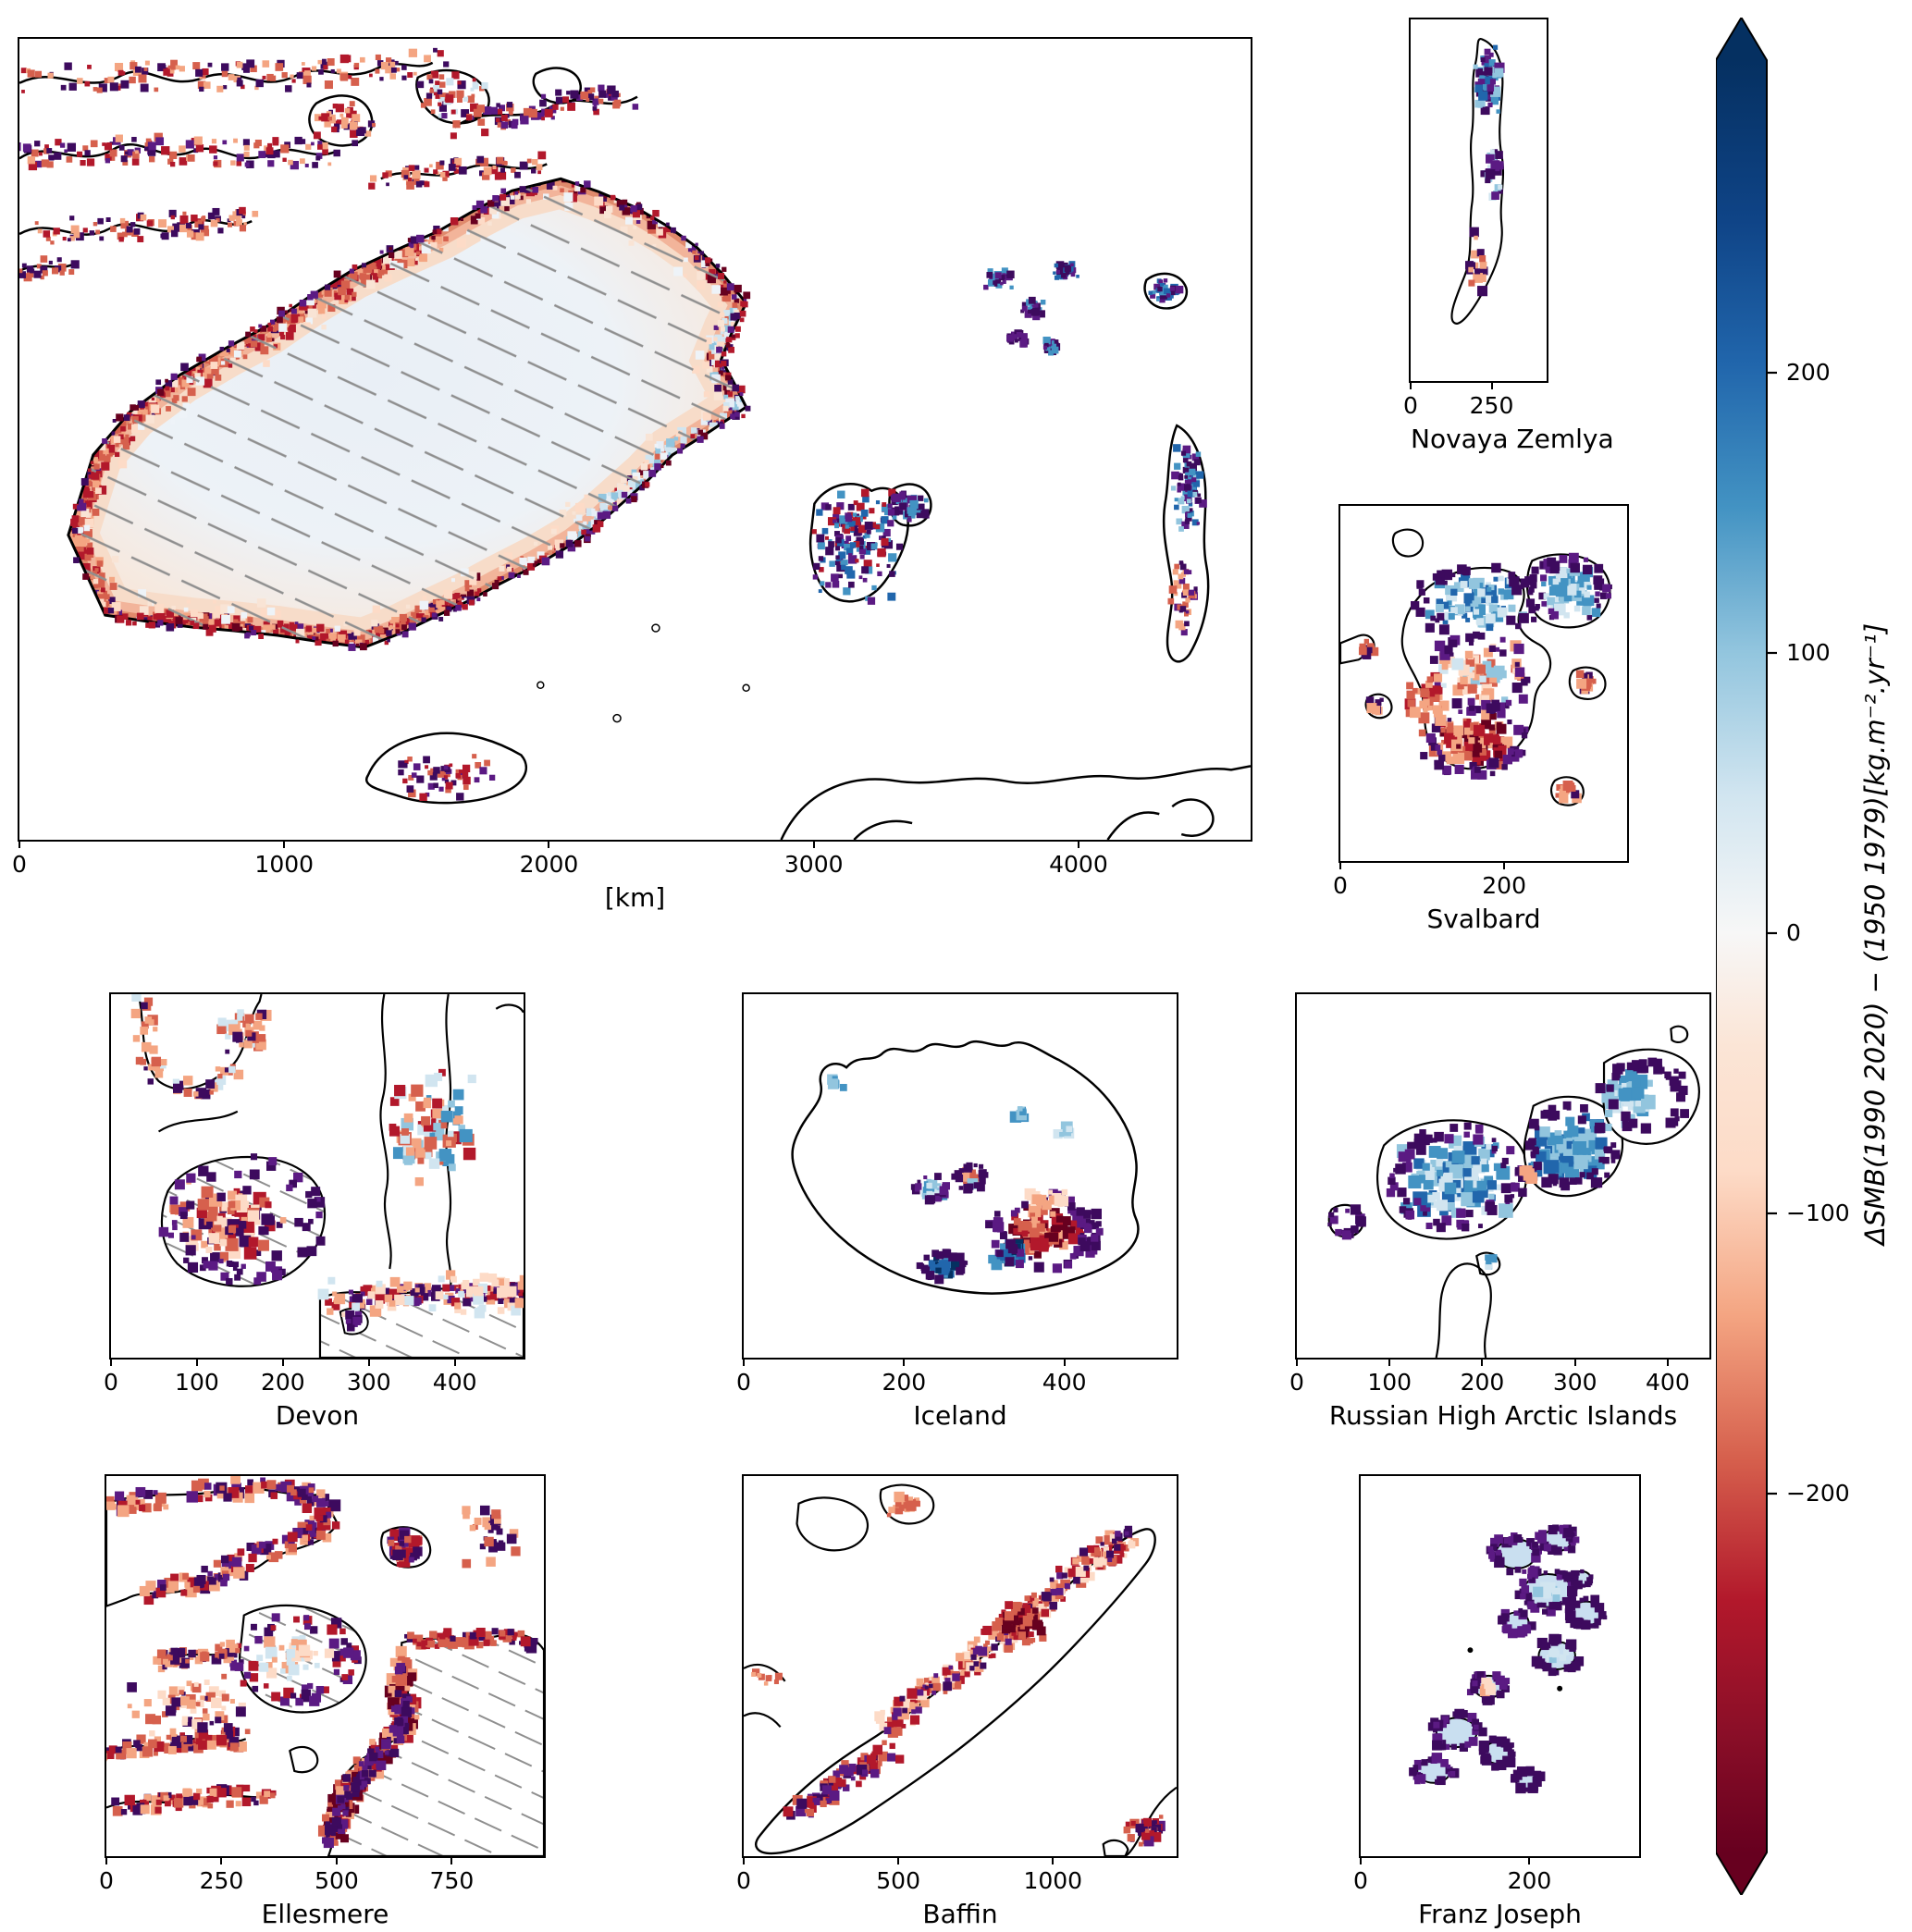 Image resolution: width=1912 pixels, height=1932 pixels. I want to click on panel-baffin: 0 500 1000 Baffin, so click(957, 1701).